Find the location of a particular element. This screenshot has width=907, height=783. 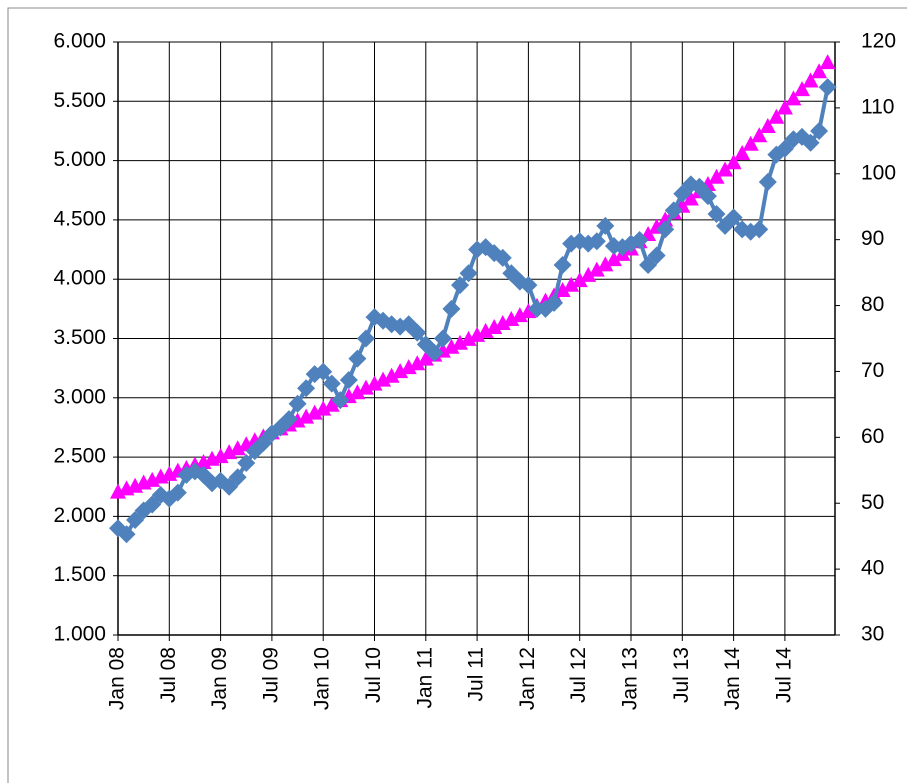

y2-tick-label: 100 is located at coordinates (878, 172).